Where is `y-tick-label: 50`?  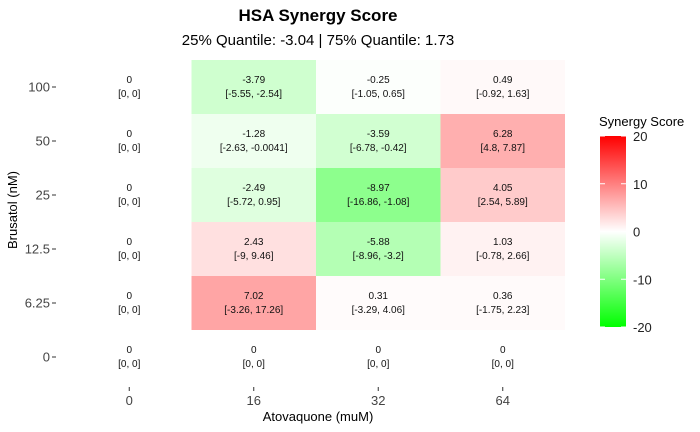
y-tick-label: 50 is located at coordinates (43, 141).